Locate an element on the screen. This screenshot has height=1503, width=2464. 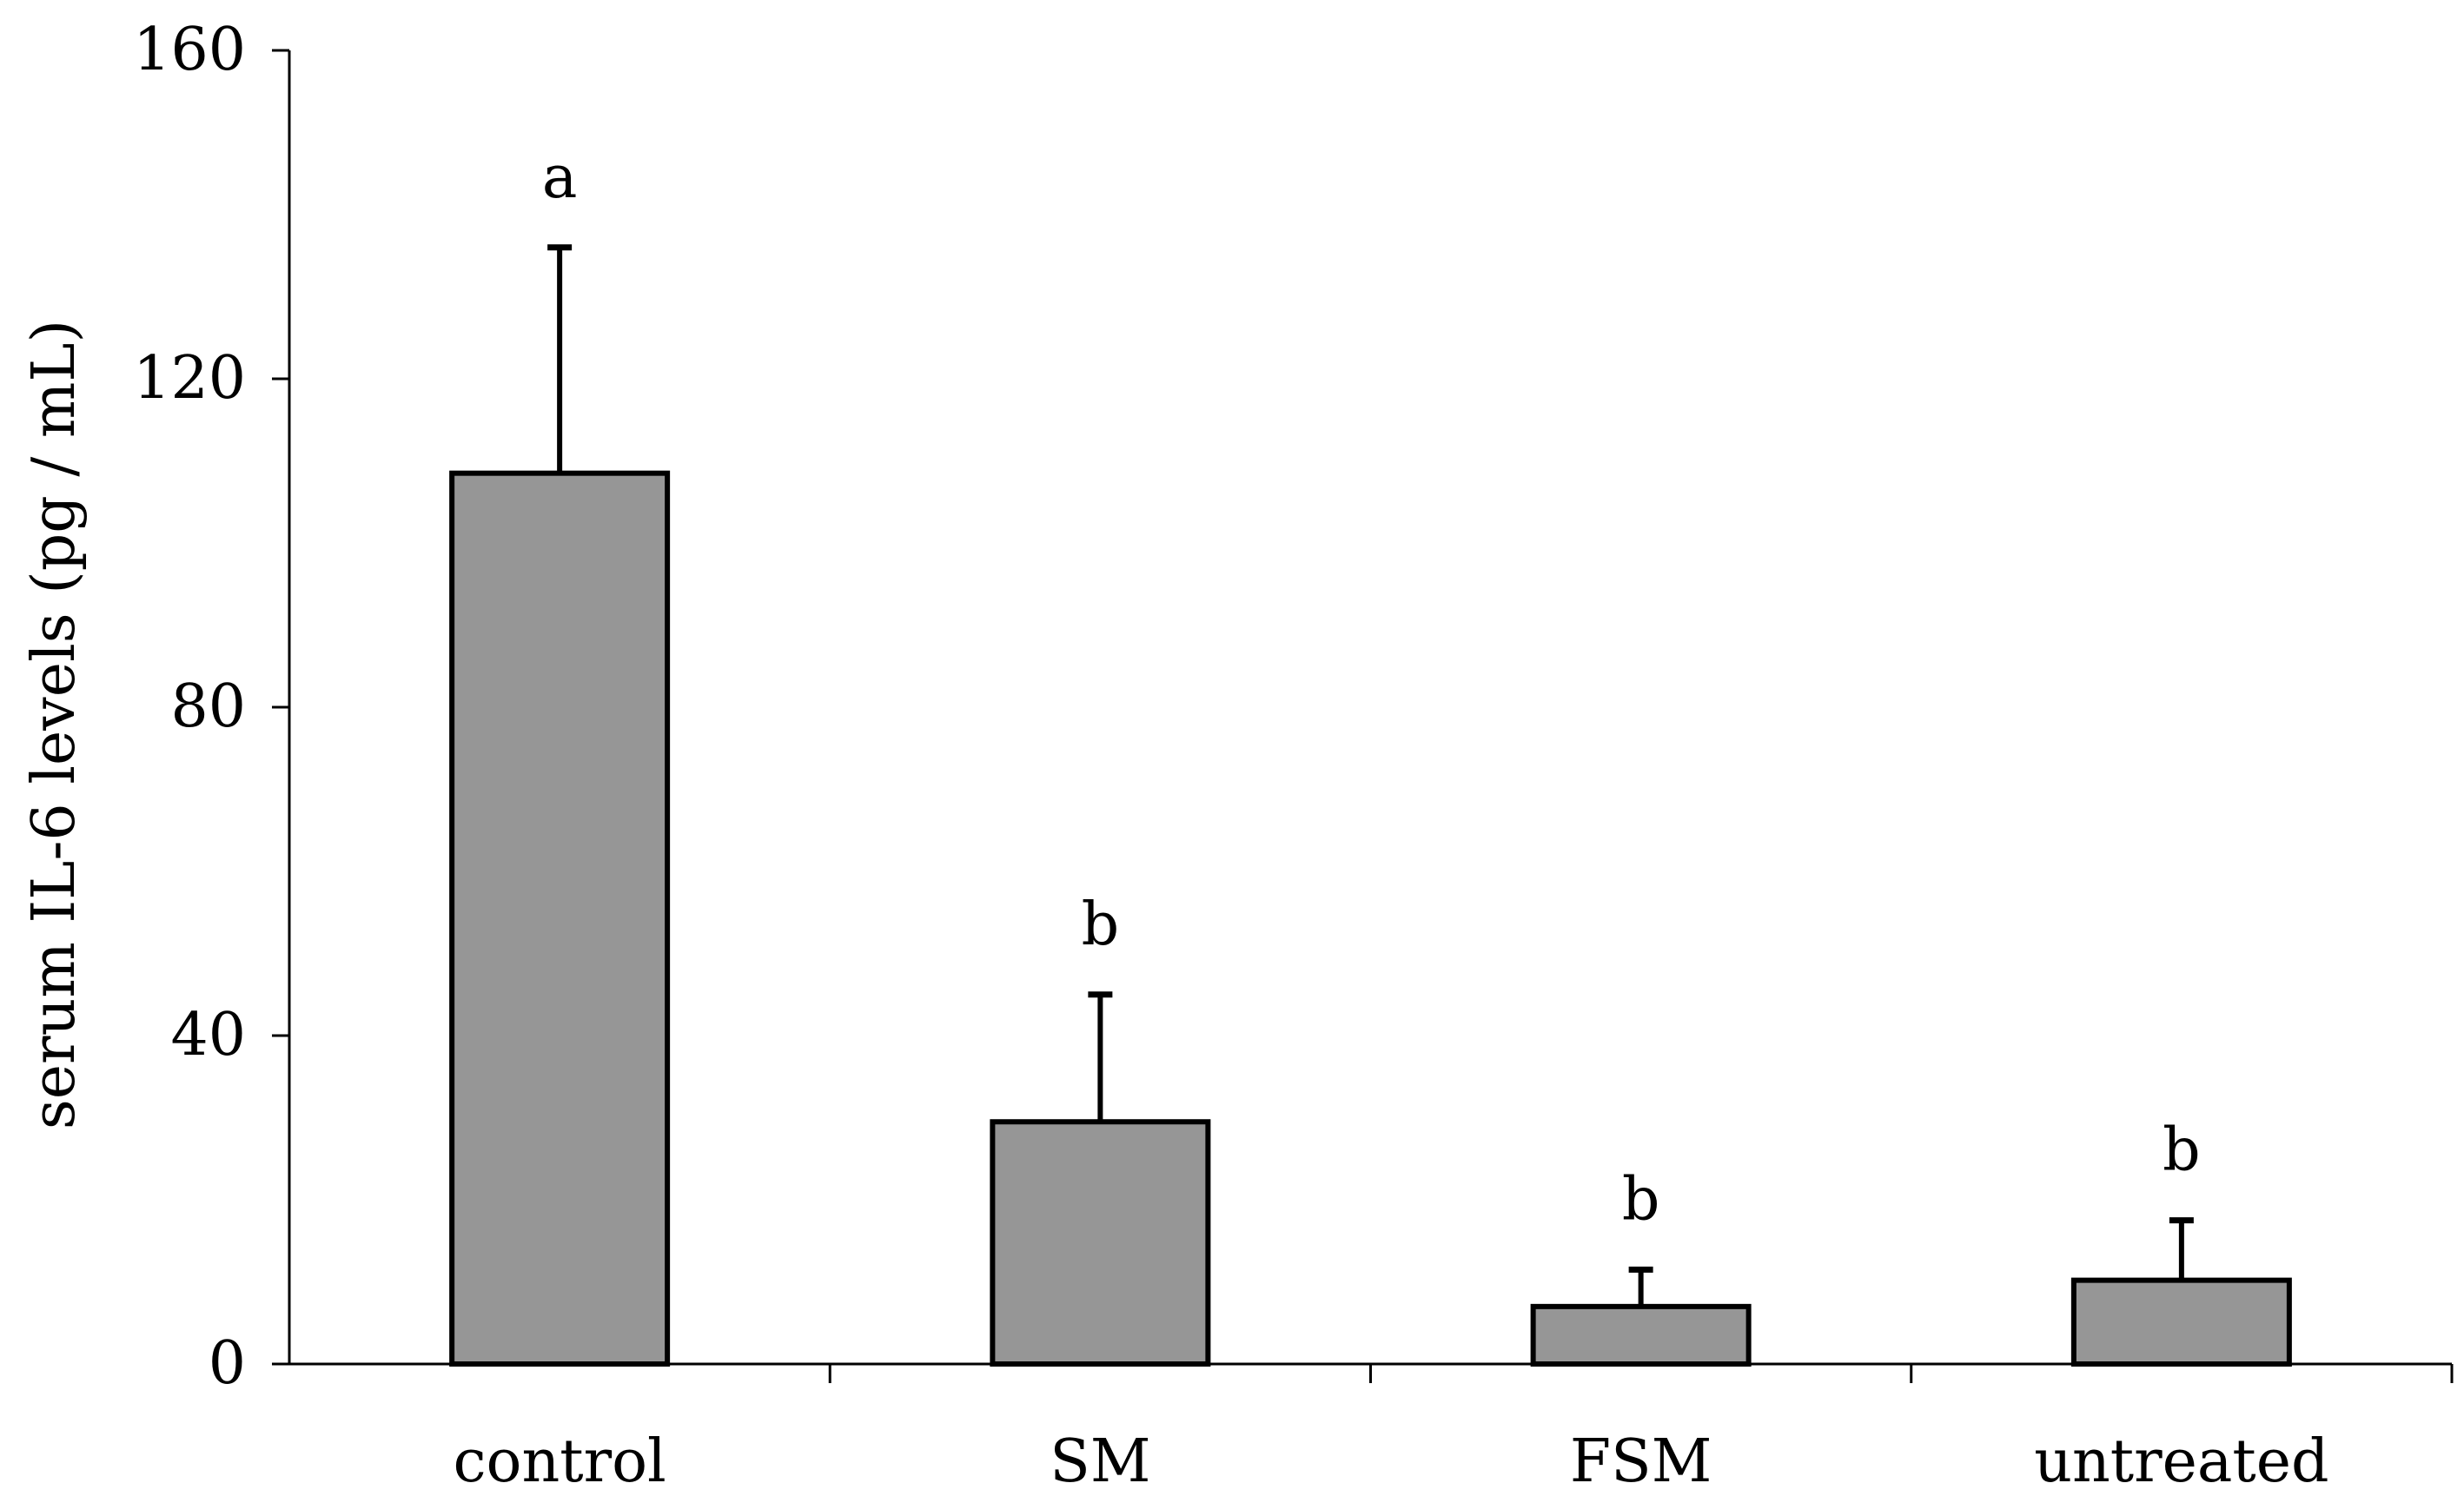
y-tick-label-0: 0 is located at coordinates (228, 1363).